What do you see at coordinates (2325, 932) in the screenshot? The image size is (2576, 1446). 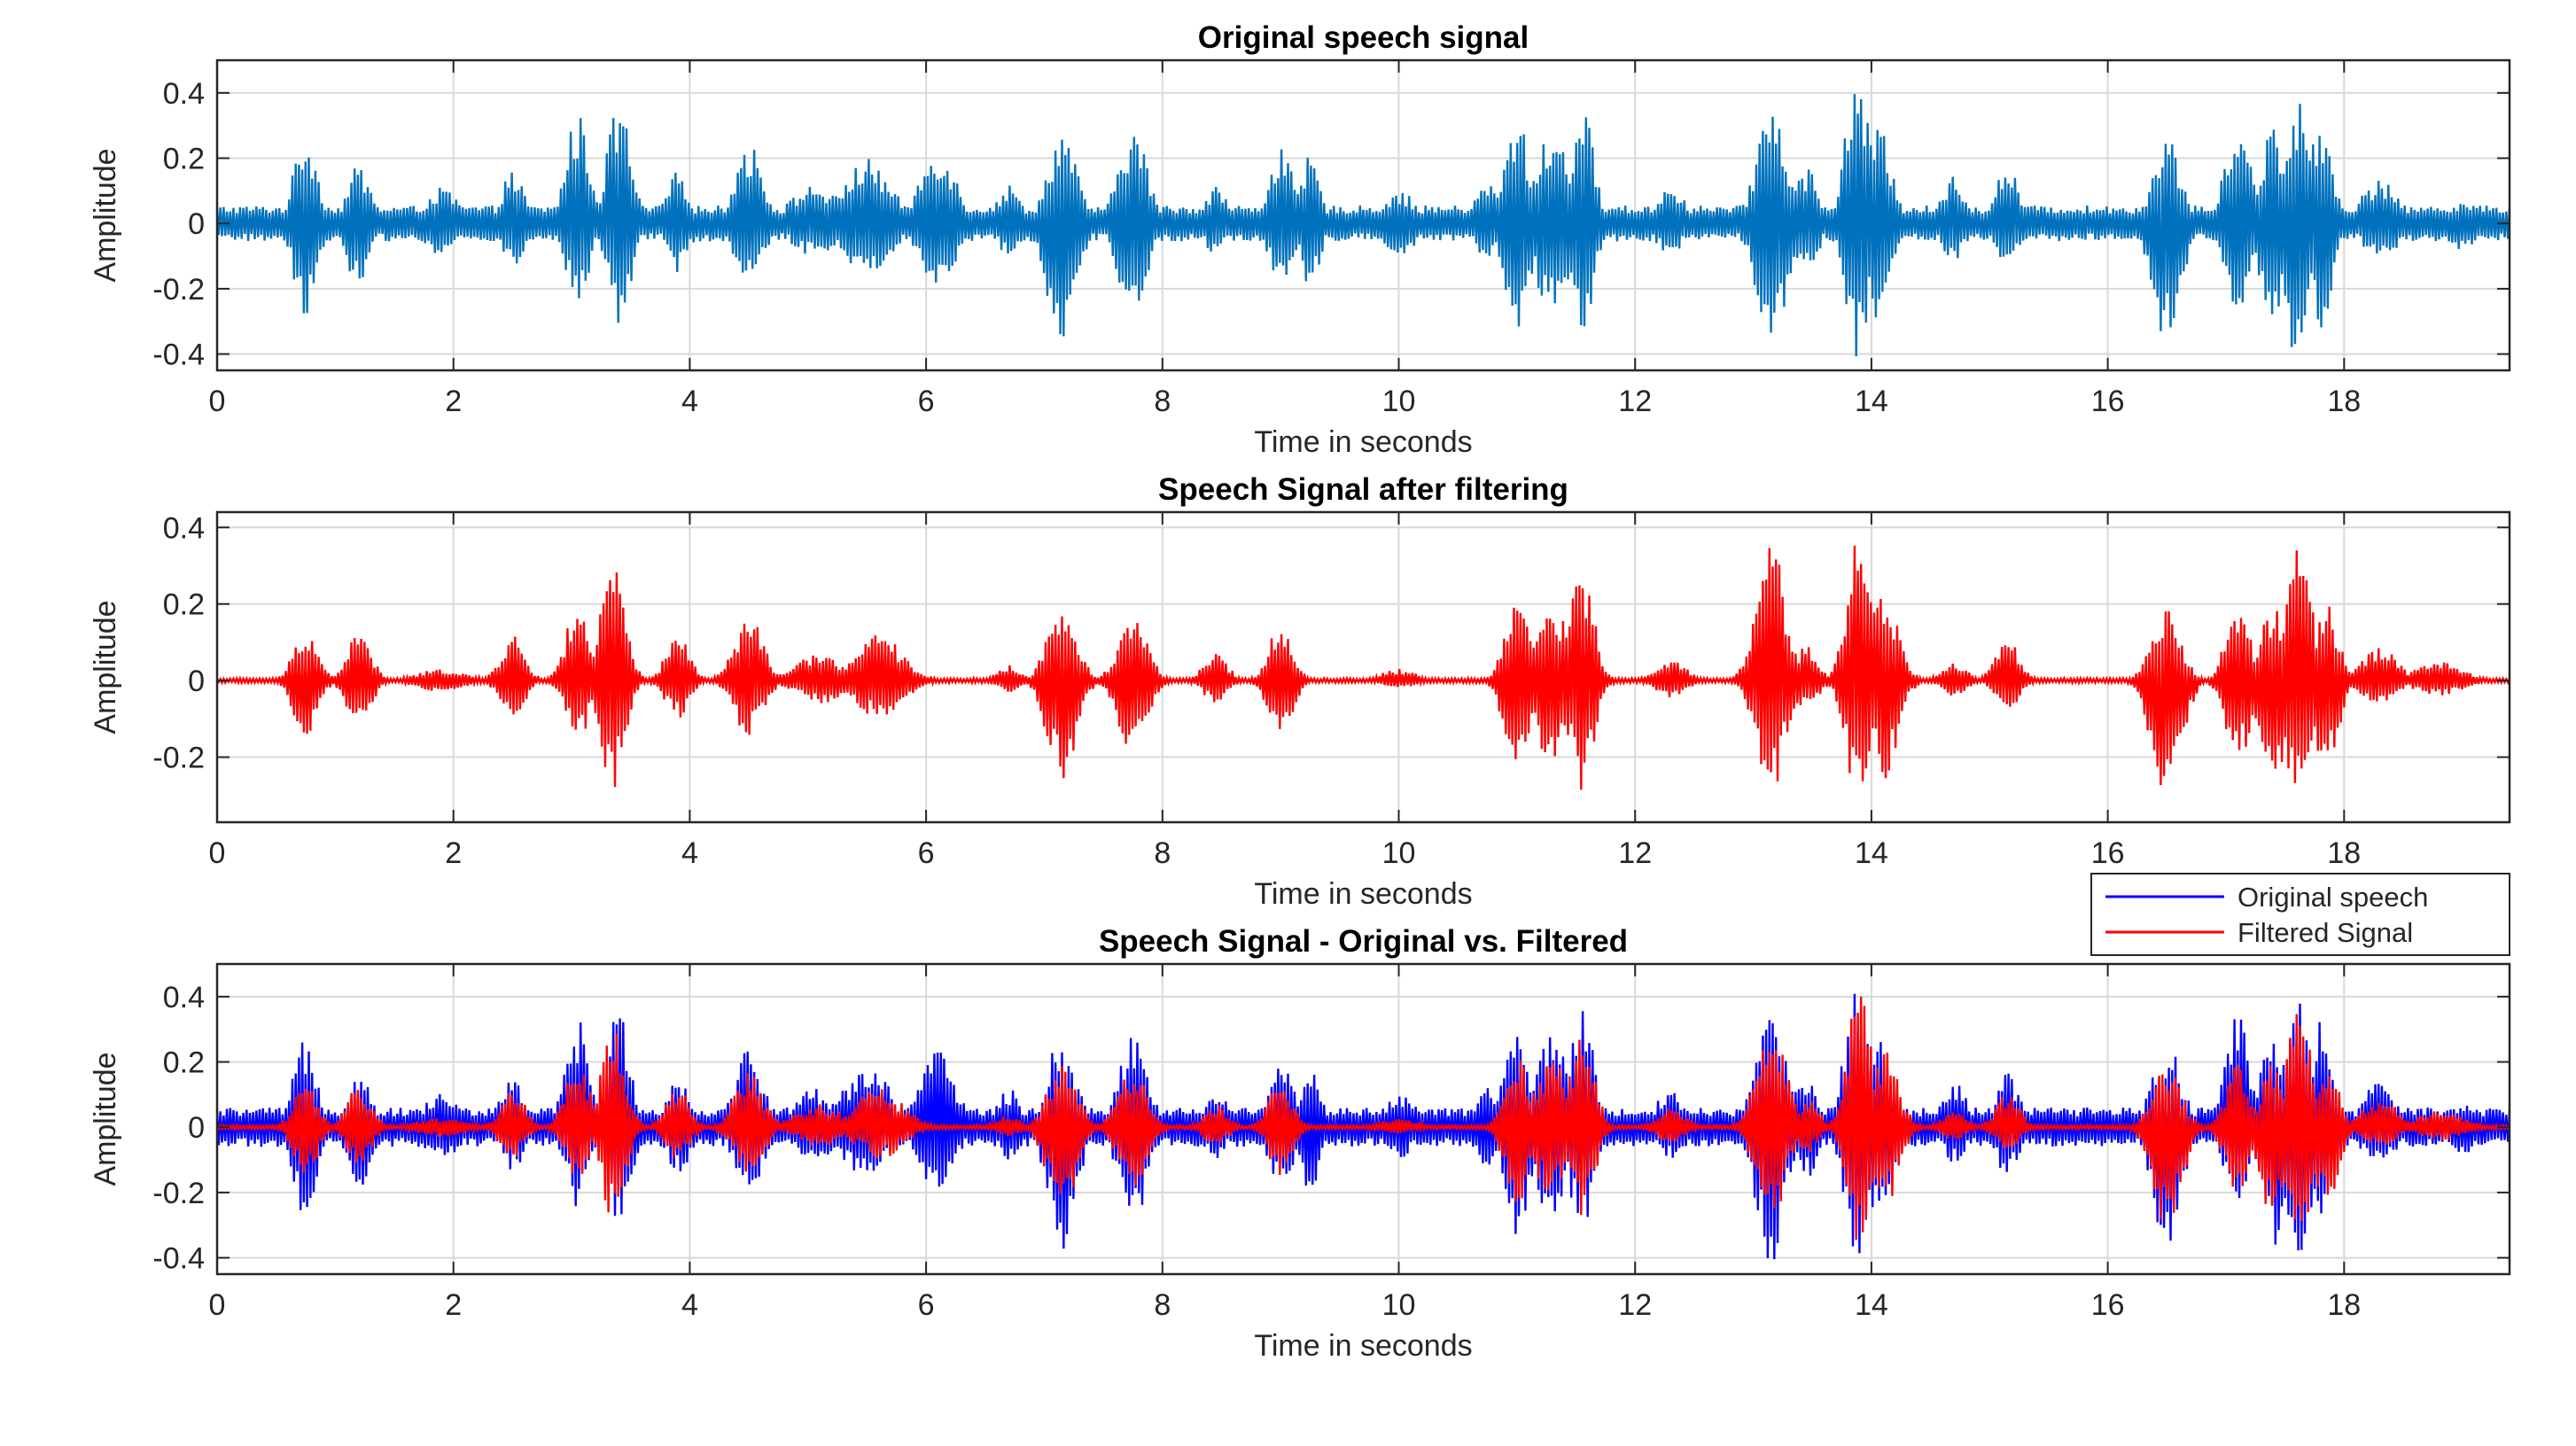 I see `legend-entry: Filtered Signal` at bounding box center [2325, 932].